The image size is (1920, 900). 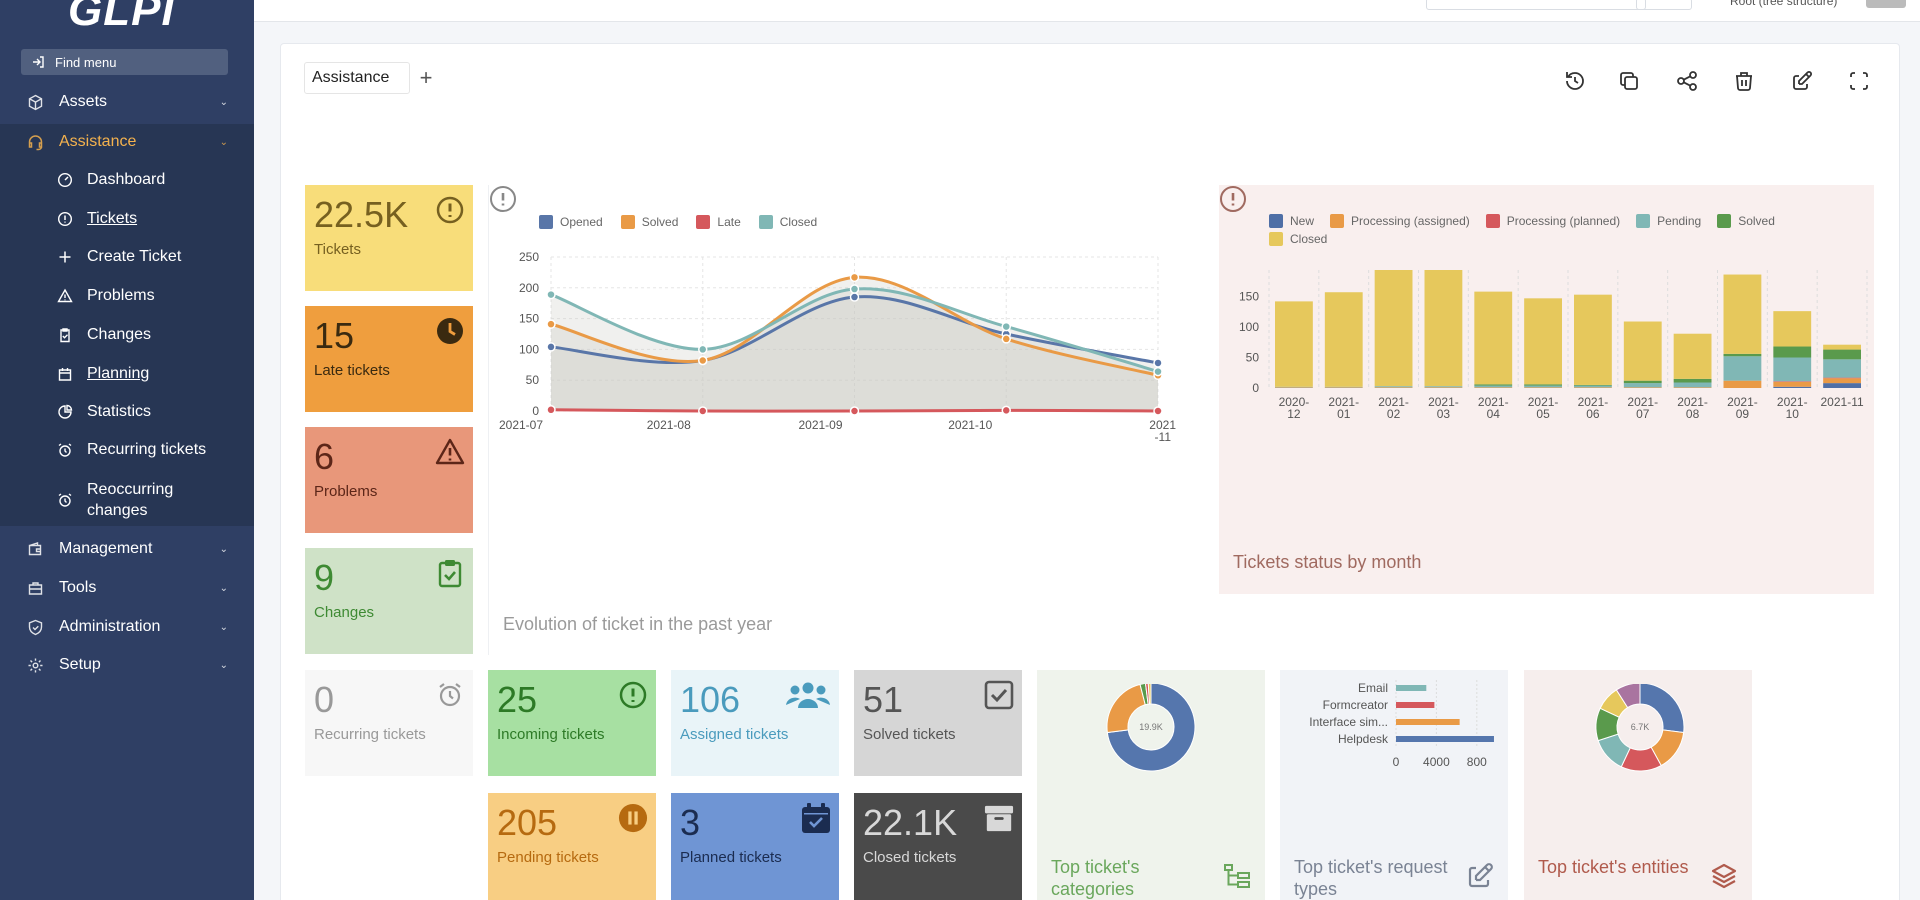 I want to click on chevron-down-icon: ⌄, so click(x=223, y=588).